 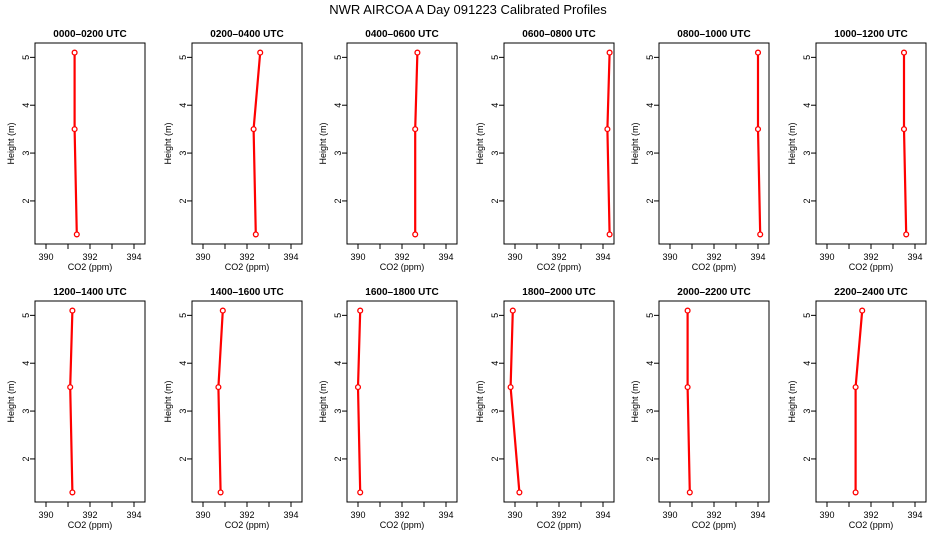 I want to click on panel-title: 0800–1000 UTC, so click(x=713, y=34).